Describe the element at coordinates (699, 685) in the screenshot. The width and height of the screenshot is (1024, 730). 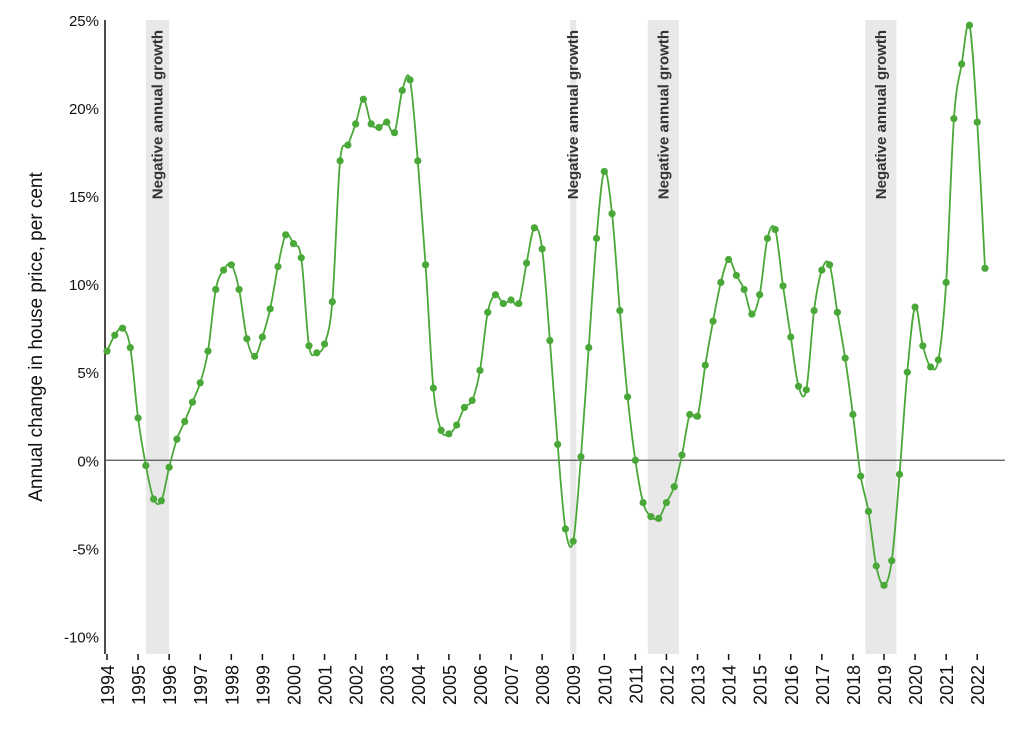
I see `x-tick-label: 2013` at that location.